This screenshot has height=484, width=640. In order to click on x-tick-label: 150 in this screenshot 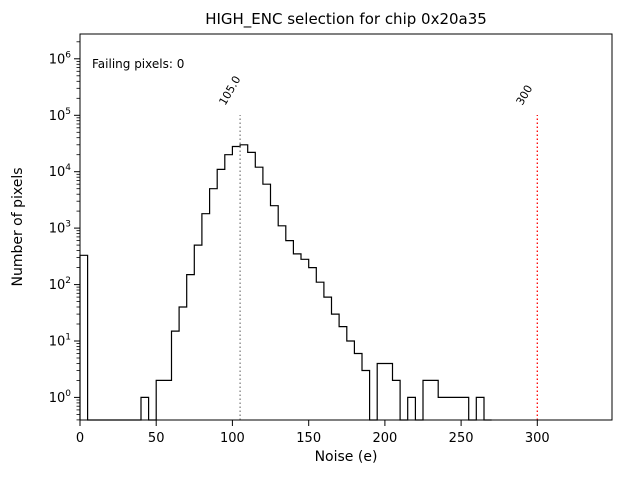, I will do `click(308, 438)`.